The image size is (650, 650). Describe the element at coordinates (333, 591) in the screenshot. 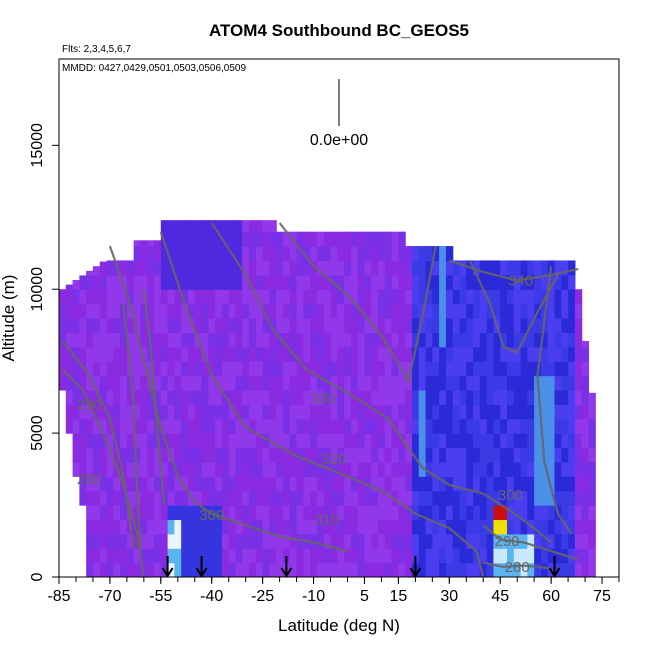

I see `x-axis: -85 -70 -55 -40 -25 -10 5 15 30 45 60 75` at that location.